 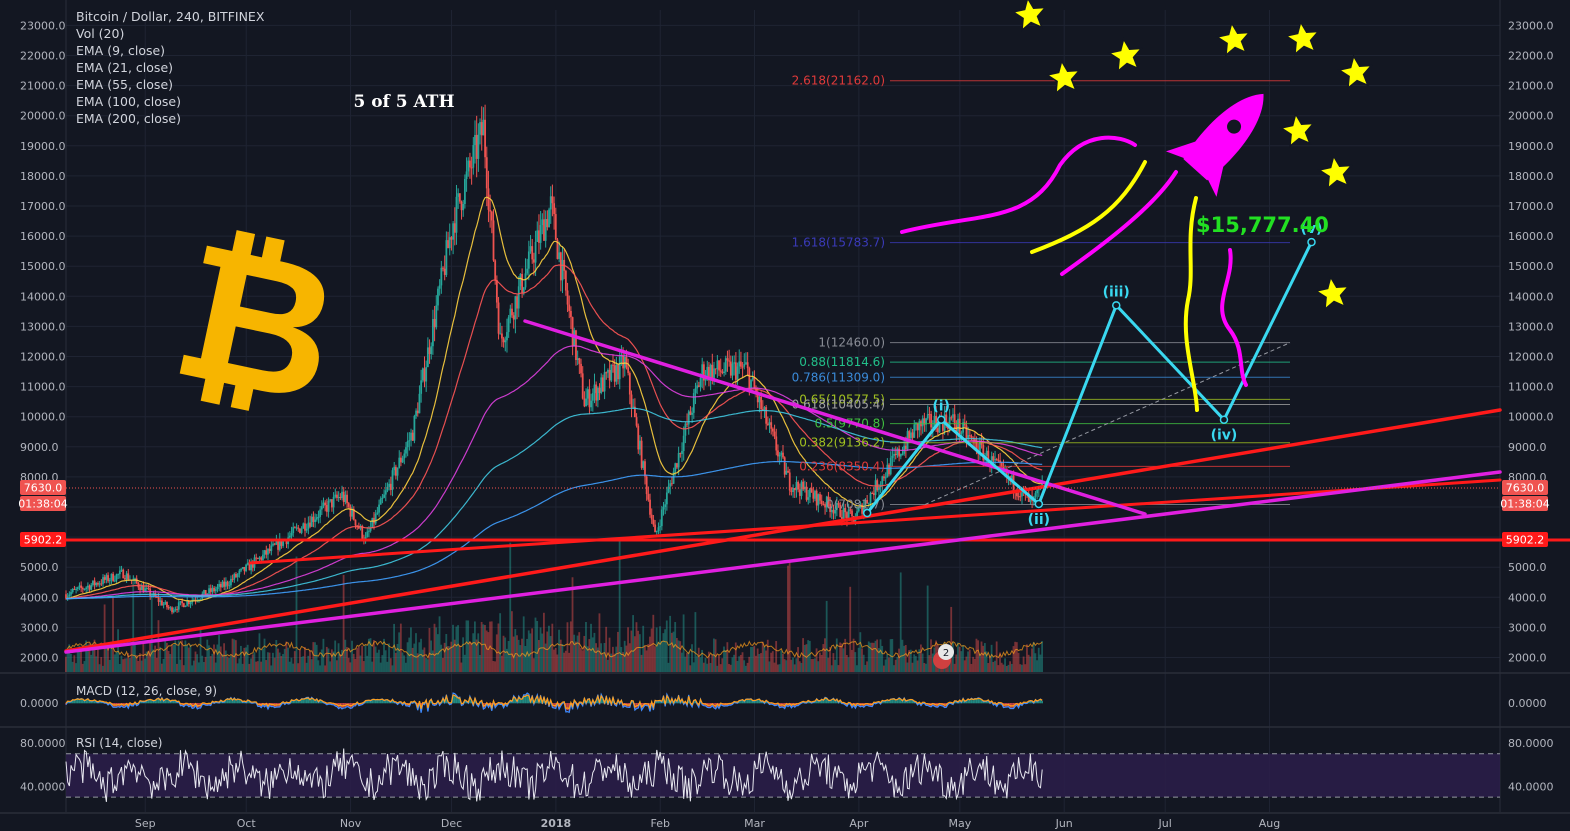 What do you see at coordinates (1215, 179) in the screenshot?
I see `rocket-fin` at bounding box center [1215, 179].